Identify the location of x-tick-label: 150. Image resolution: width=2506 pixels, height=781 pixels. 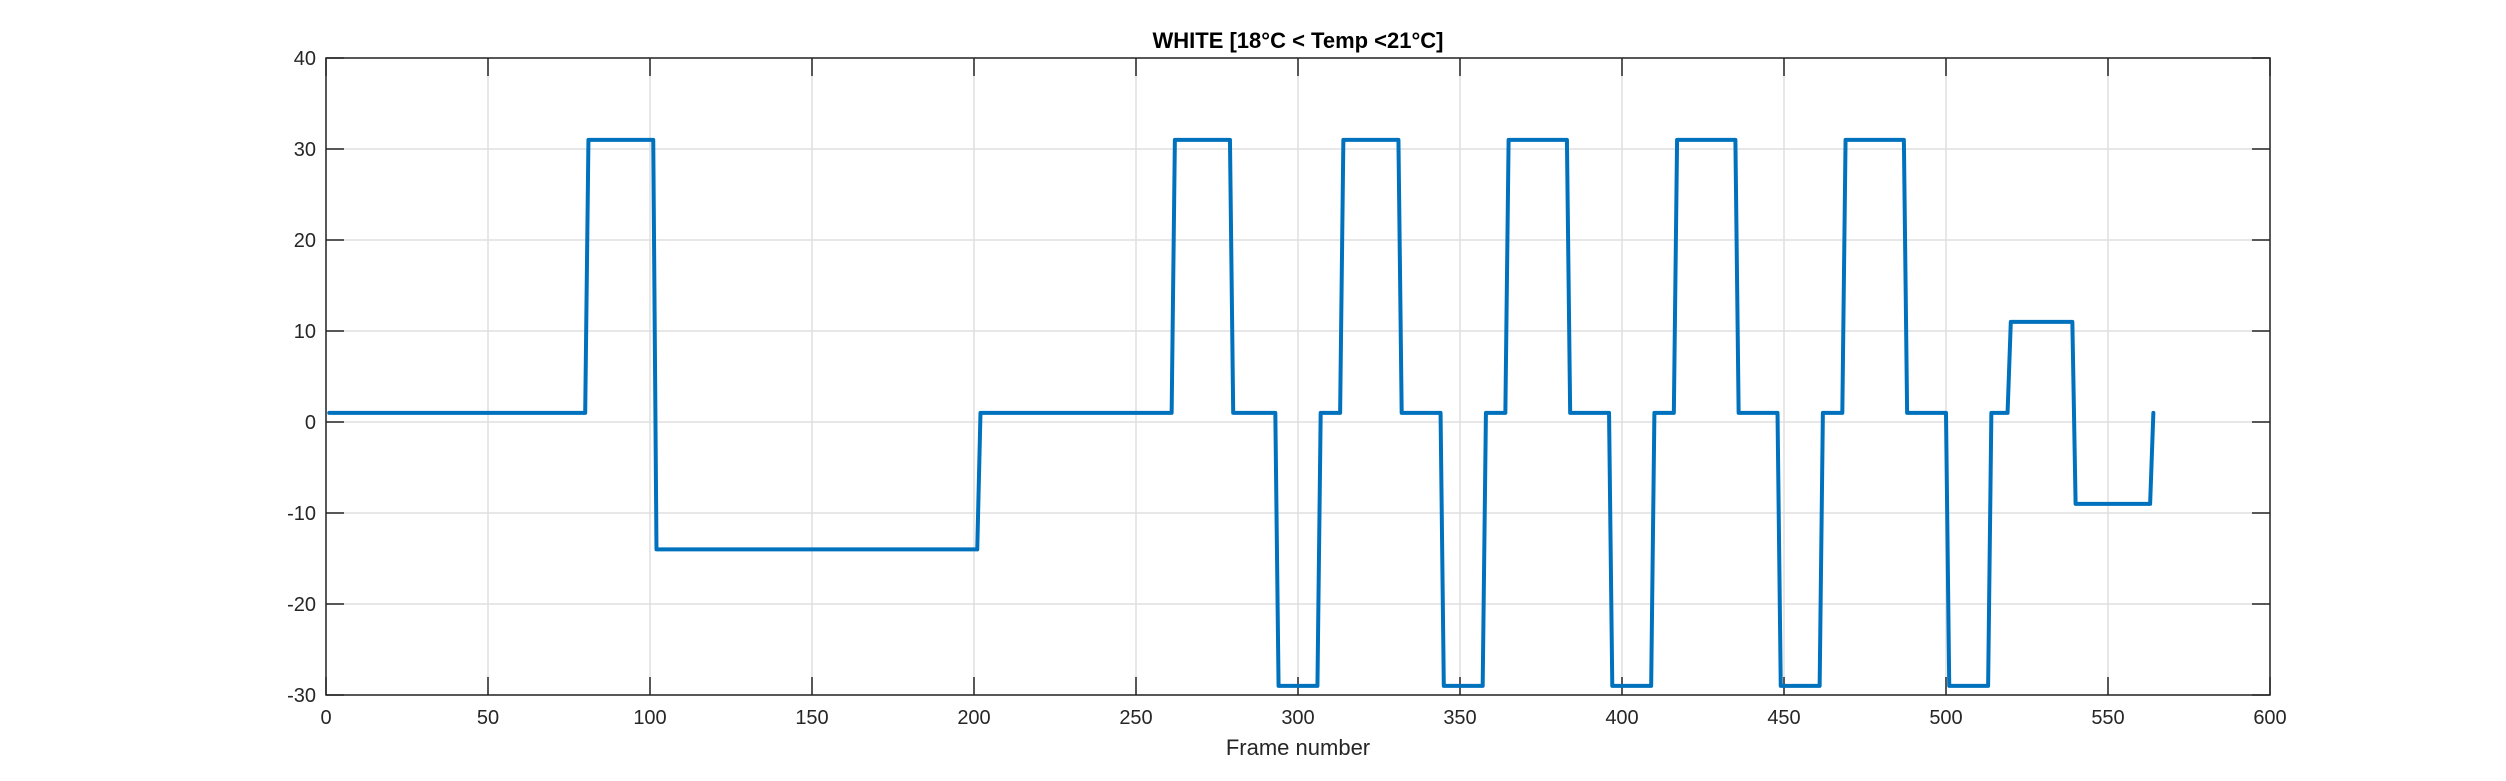
(811, 718).